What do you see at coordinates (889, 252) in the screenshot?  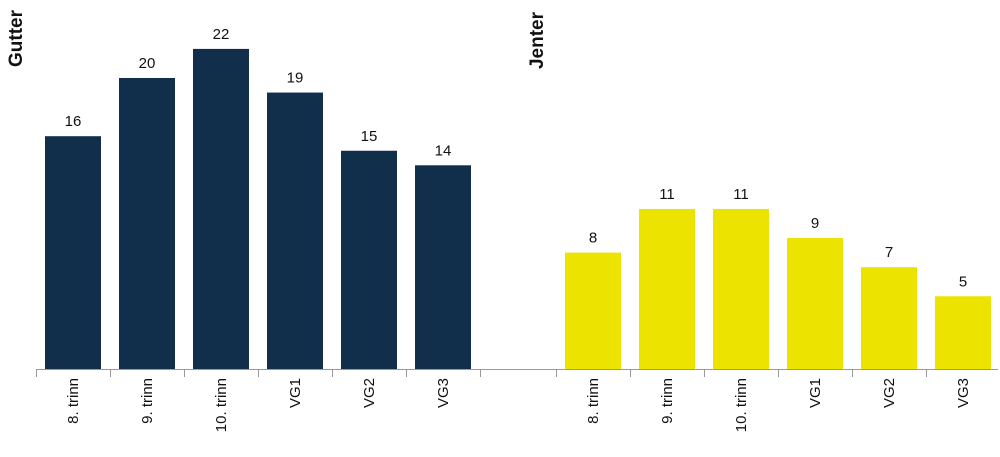 I see `value-label: 7` at bounding box center [889, 252].